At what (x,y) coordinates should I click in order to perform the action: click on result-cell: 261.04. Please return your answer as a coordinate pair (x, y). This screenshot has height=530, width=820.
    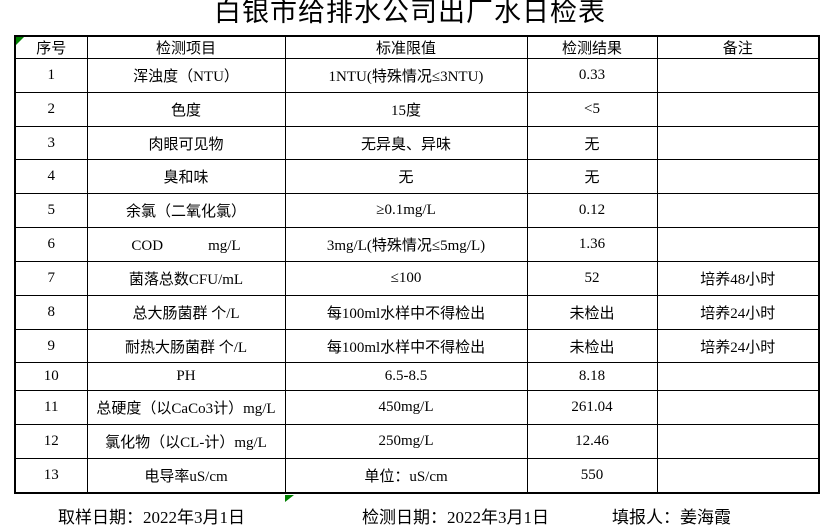
    Looking at the image, I should click on (592, 407).